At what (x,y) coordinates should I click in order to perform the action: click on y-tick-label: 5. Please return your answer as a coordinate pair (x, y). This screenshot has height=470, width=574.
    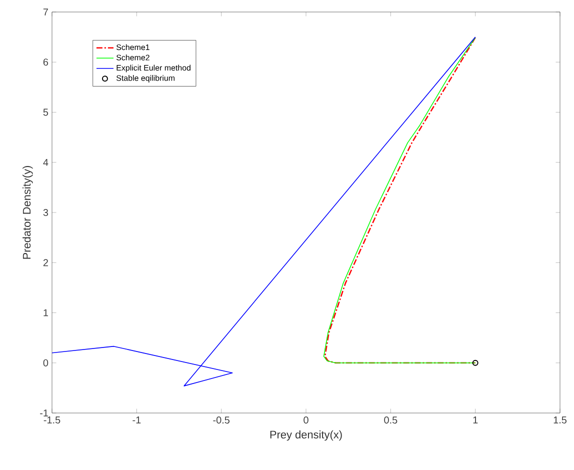
    Looking at the image, I should click on (45, 112).